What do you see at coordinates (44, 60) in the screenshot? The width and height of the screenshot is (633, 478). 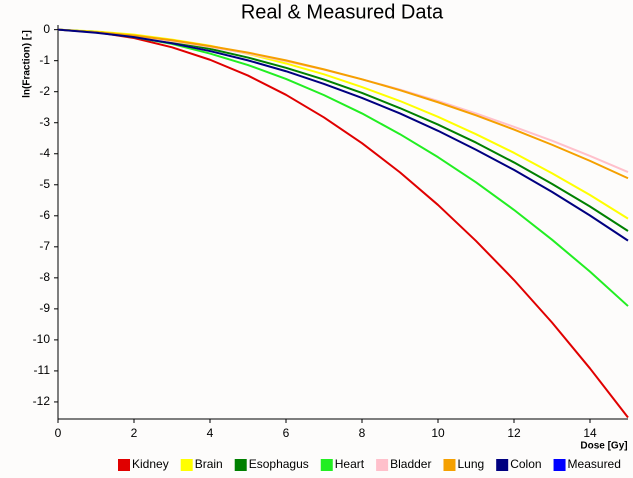 I see `y-tick-label: -1` at bounding box center [44, 60].